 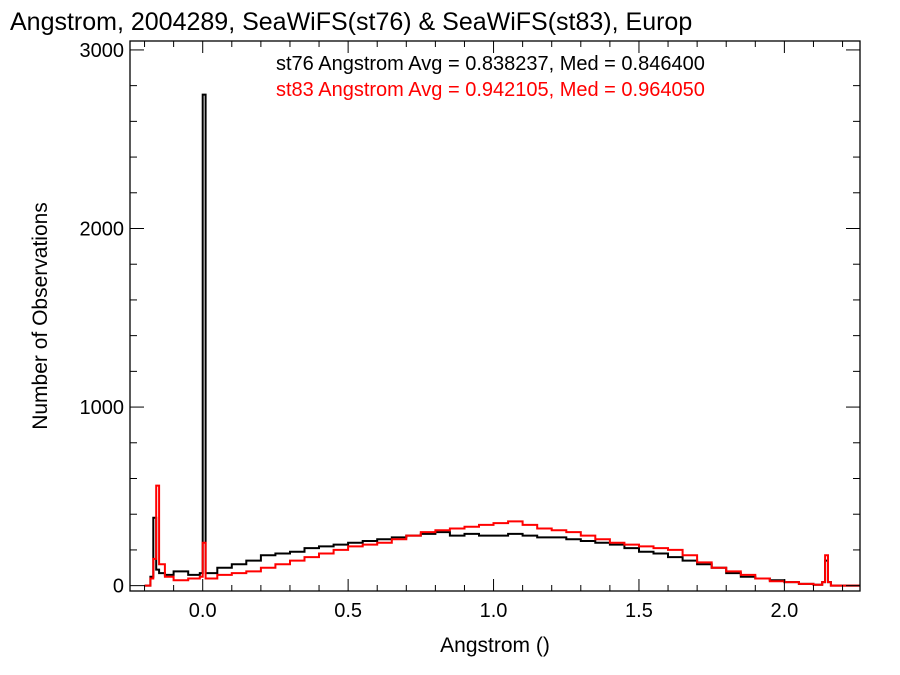 I want to click on x-axis-label: Angstrom (), so click(x=495, y=645).